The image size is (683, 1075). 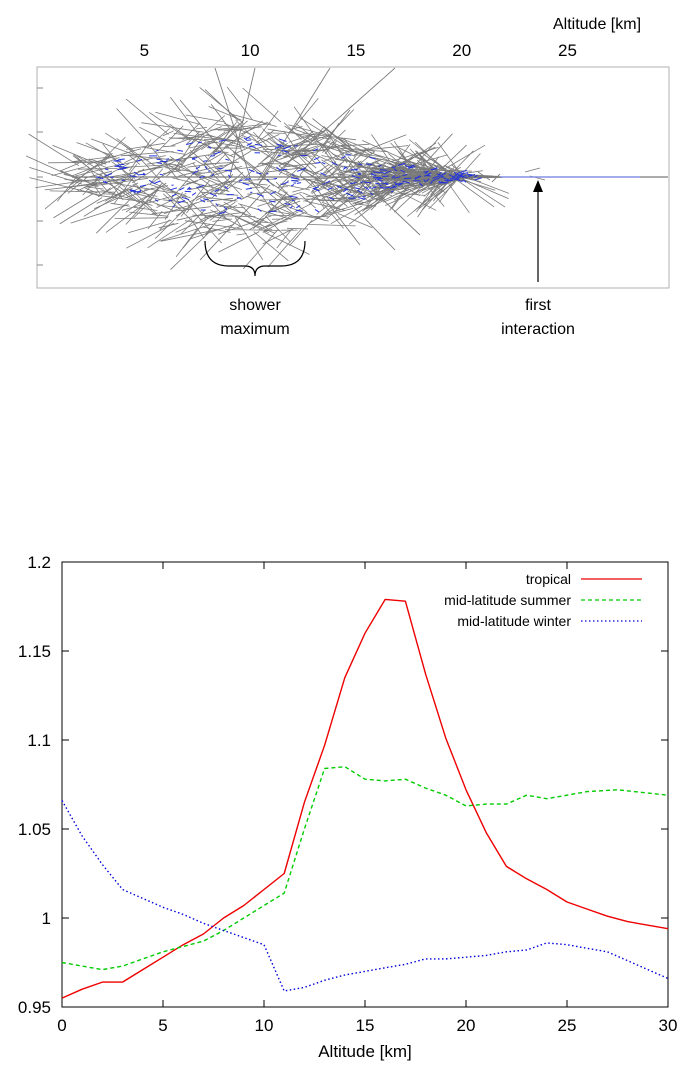 What do you see at coordinates (40, 176) in the screenshot?
I see `shower-y-ticks` at bounding box center [40, 176].